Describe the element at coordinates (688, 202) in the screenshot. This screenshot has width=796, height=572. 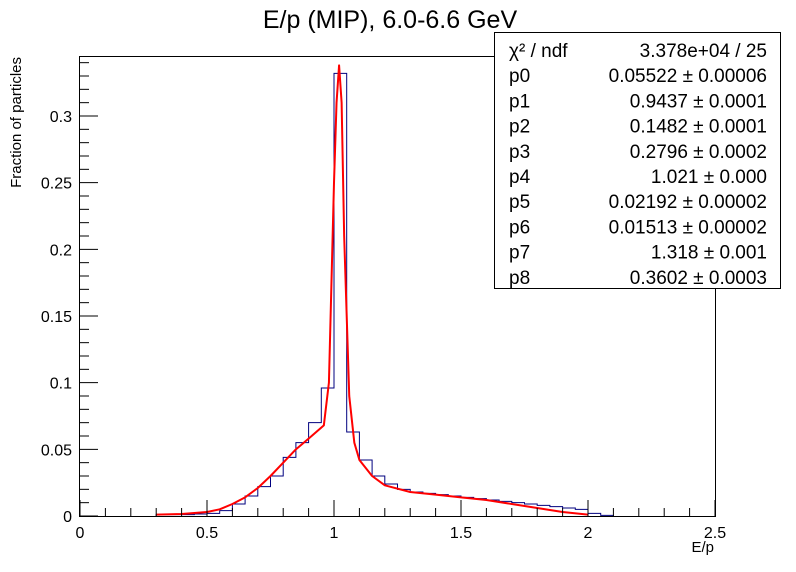
I see `stats-param-value: 0.02192 ± 0.00002` at that location.